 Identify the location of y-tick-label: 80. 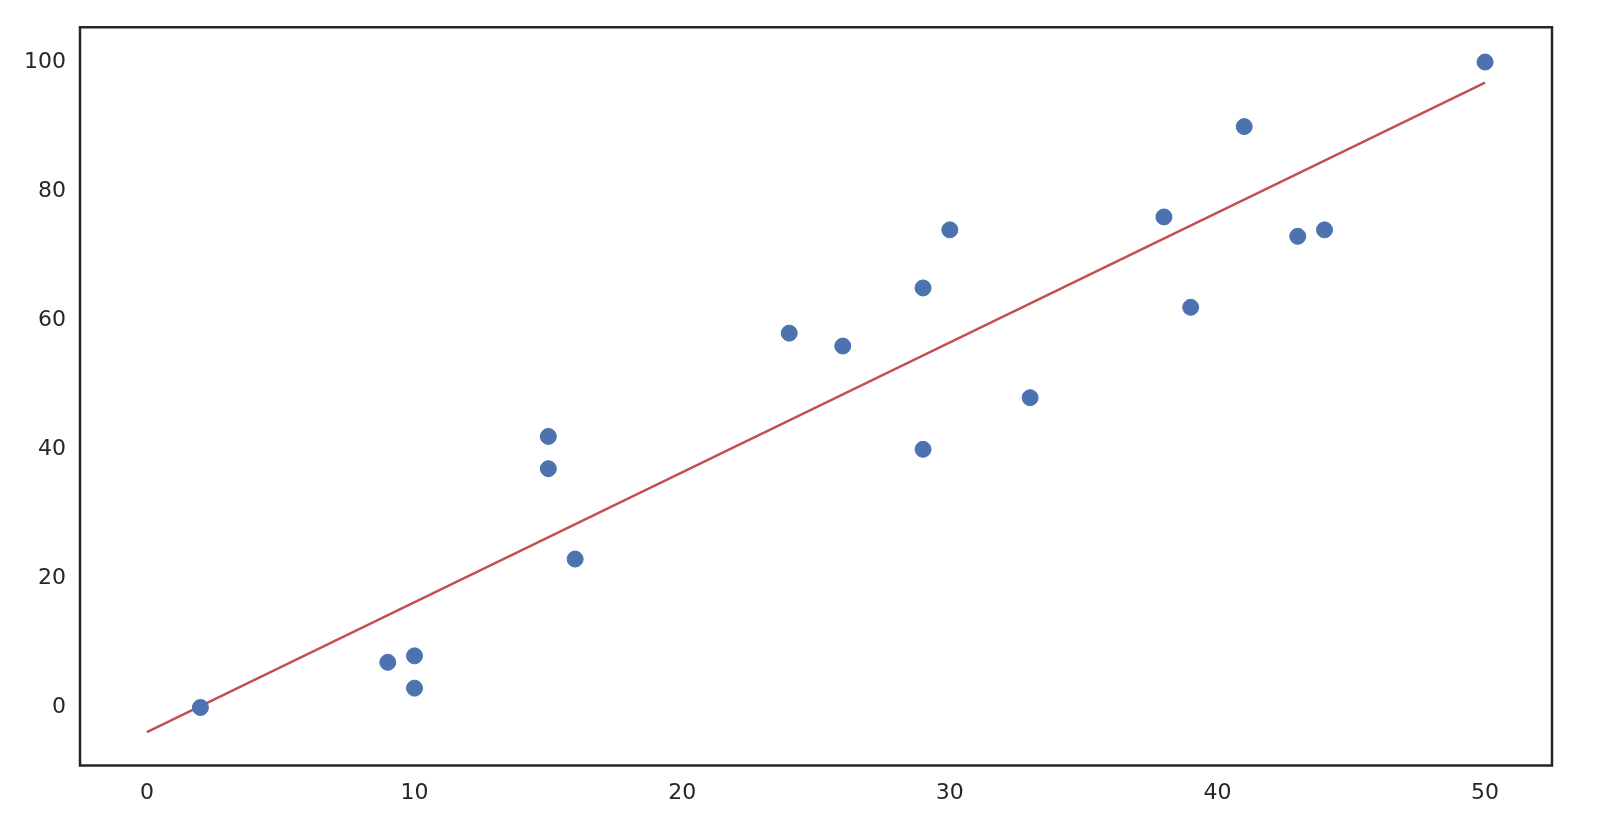
(51, 189).